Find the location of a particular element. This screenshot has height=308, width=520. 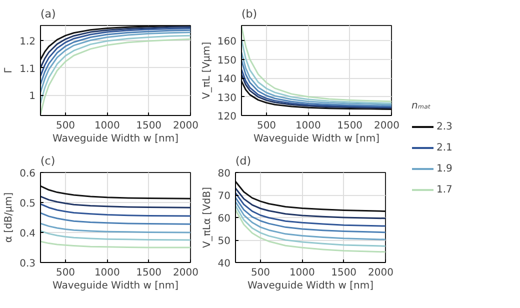

y-tick-label: 1 is located at coordinates (32, 96).